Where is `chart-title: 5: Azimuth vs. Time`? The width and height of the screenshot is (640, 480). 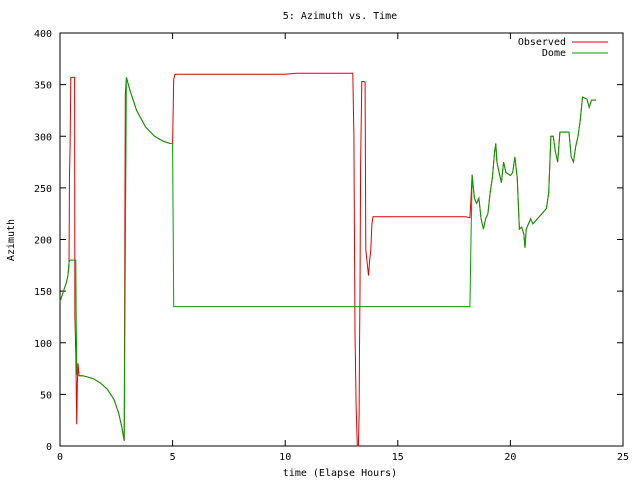 chart-title: 5: Azimuth vs. Time is located at coordinates (340, 16).